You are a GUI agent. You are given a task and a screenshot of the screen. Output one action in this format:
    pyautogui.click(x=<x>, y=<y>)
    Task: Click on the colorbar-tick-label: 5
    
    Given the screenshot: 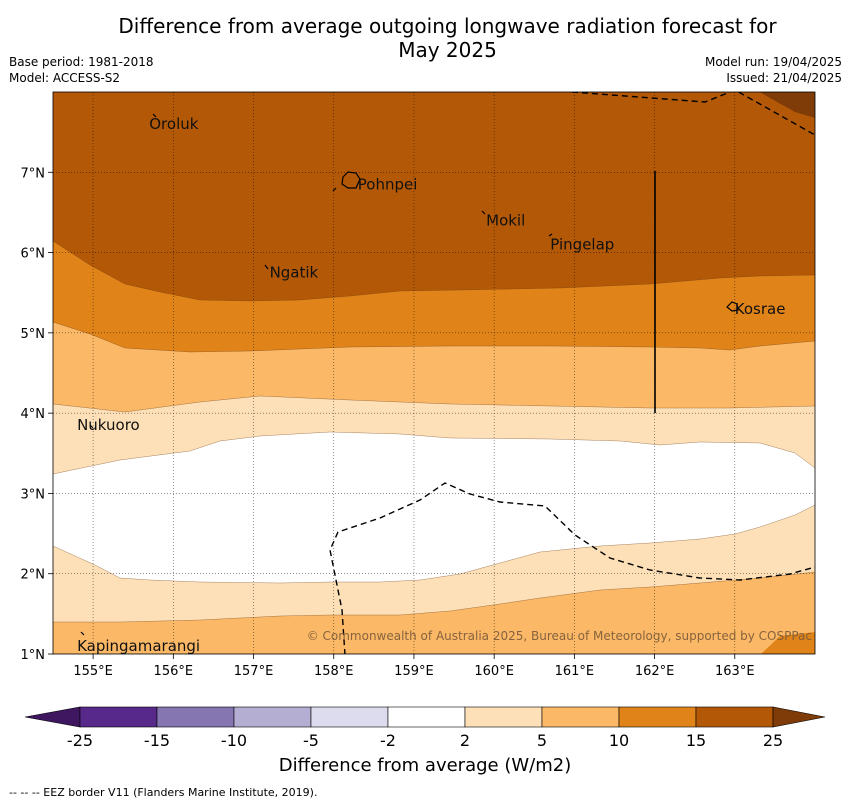 What is the action you would take?
    pyautogui.click(x=542, y=740)
    